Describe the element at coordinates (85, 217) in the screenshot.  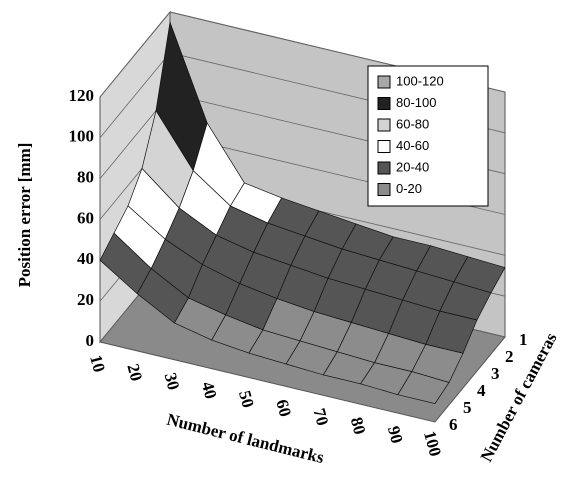
I see `z-tick-label: 60` at that location.